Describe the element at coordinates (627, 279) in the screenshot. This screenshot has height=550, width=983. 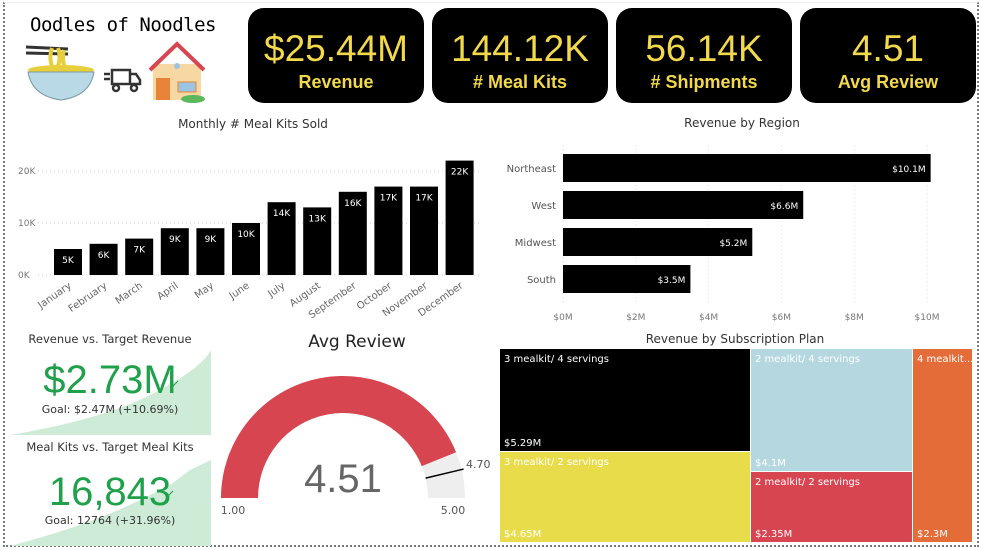
I see `bar-south` at that location.